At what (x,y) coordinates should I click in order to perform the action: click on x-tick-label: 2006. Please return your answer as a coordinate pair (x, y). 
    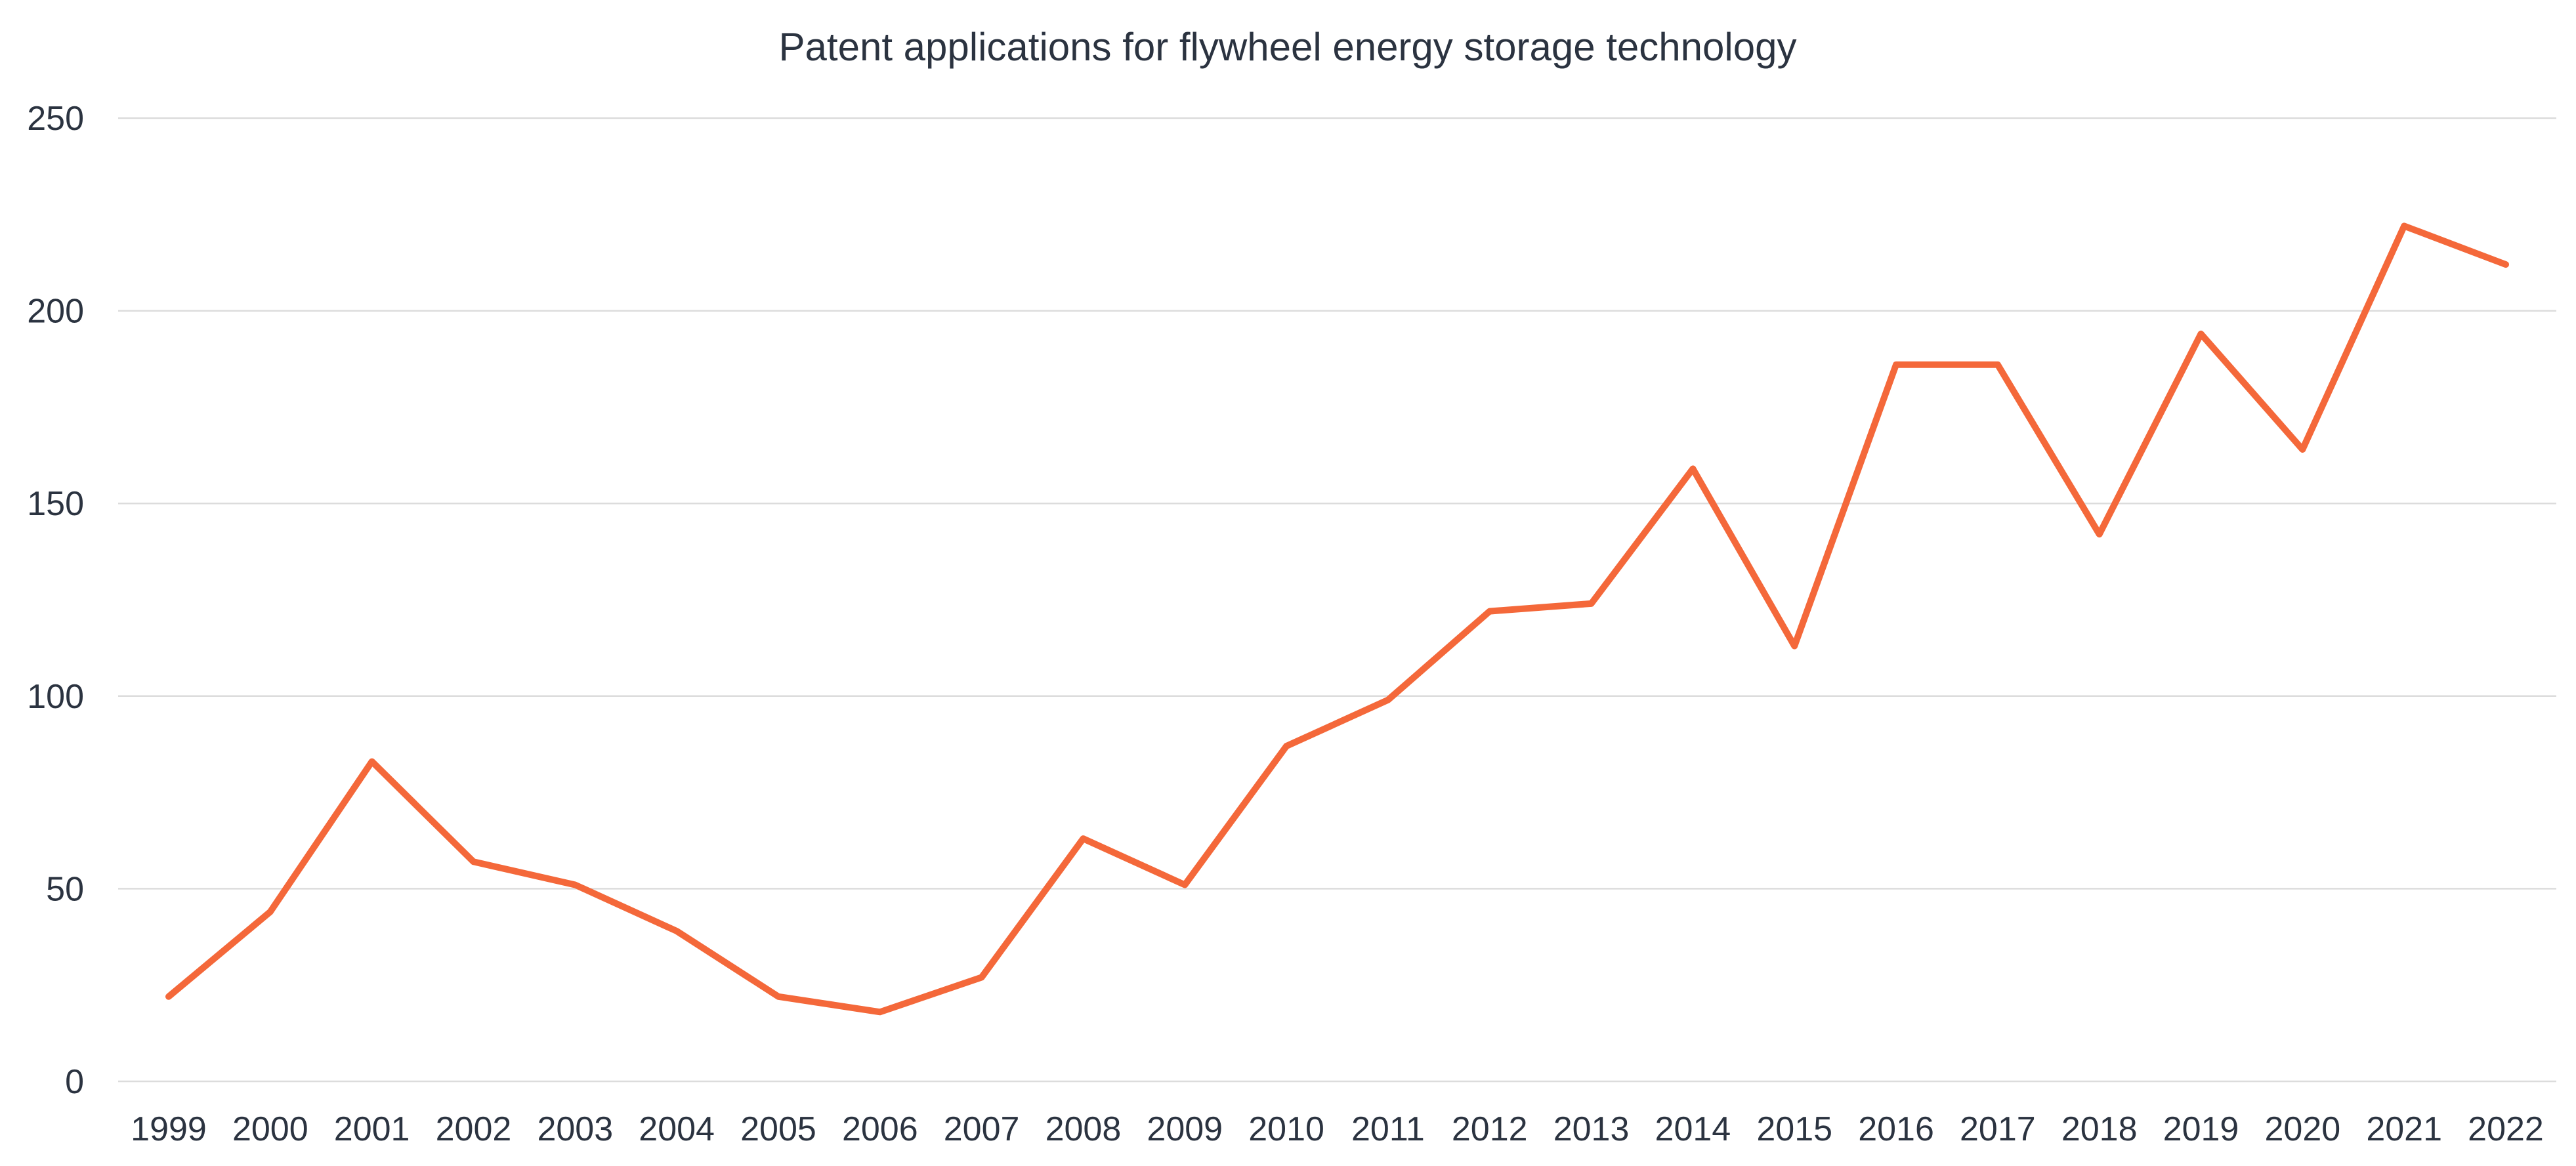
    Looking at the image, I should click on (880, 1129).